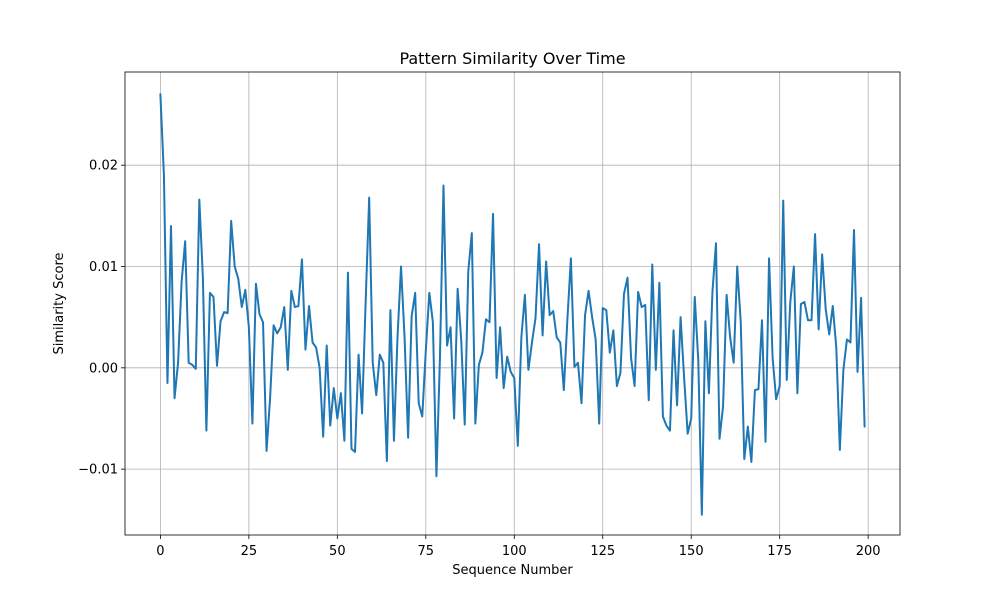 The height and width of the screenshot is (600, 1000). Describe the element at coordinates (59, 303) in the screenshot. I see `y-axis-label: Similarity Score` at that location.